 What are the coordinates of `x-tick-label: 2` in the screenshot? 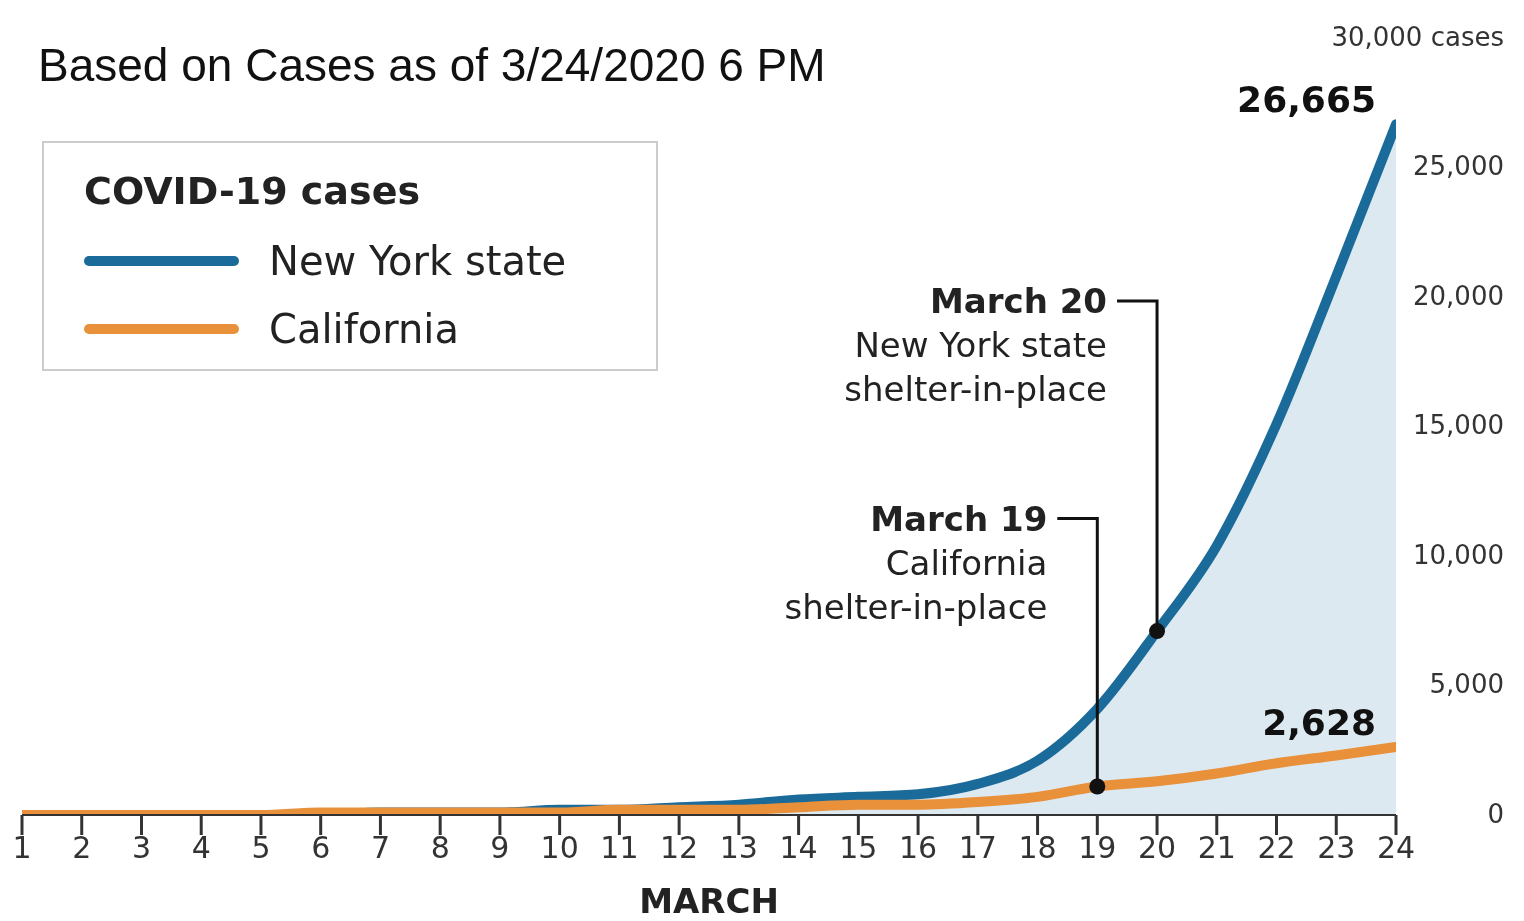 It's located at (82, 848).